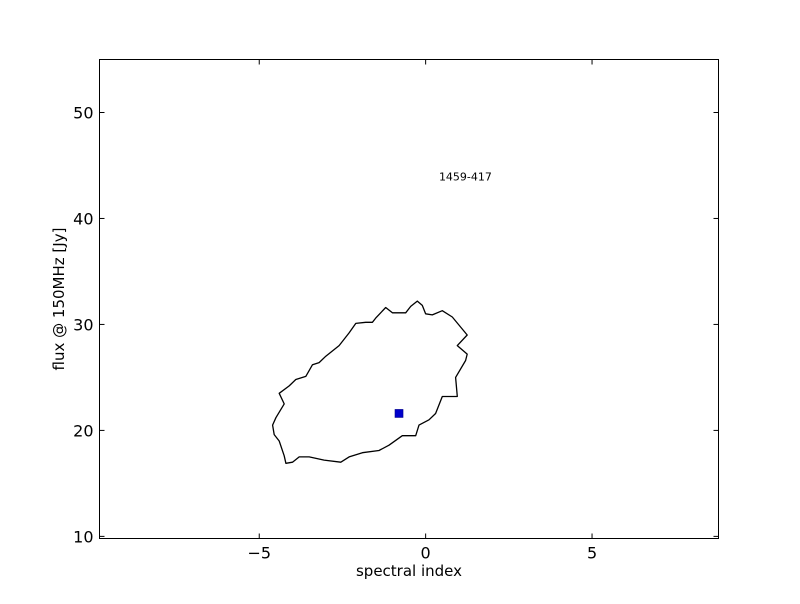 The height and width of the screenshot is (604, 800). Describe the element at coordinates (259, 553) in the screenshot. I see `x-tick-label: −5` at that location.